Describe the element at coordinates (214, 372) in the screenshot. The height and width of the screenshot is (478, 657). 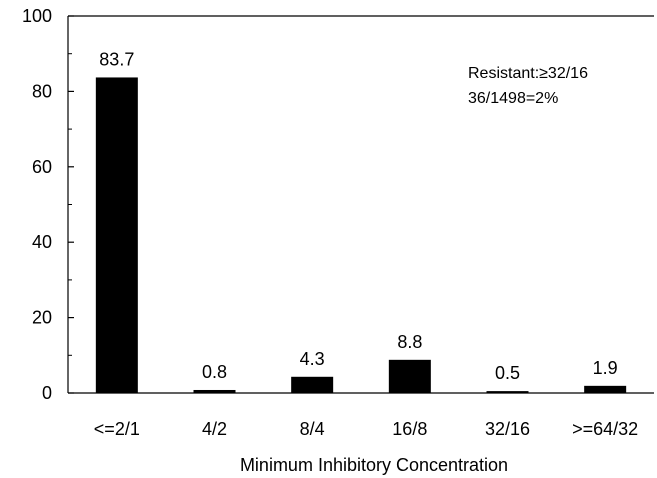
I see `bar-value-label: 0.8` at that location.